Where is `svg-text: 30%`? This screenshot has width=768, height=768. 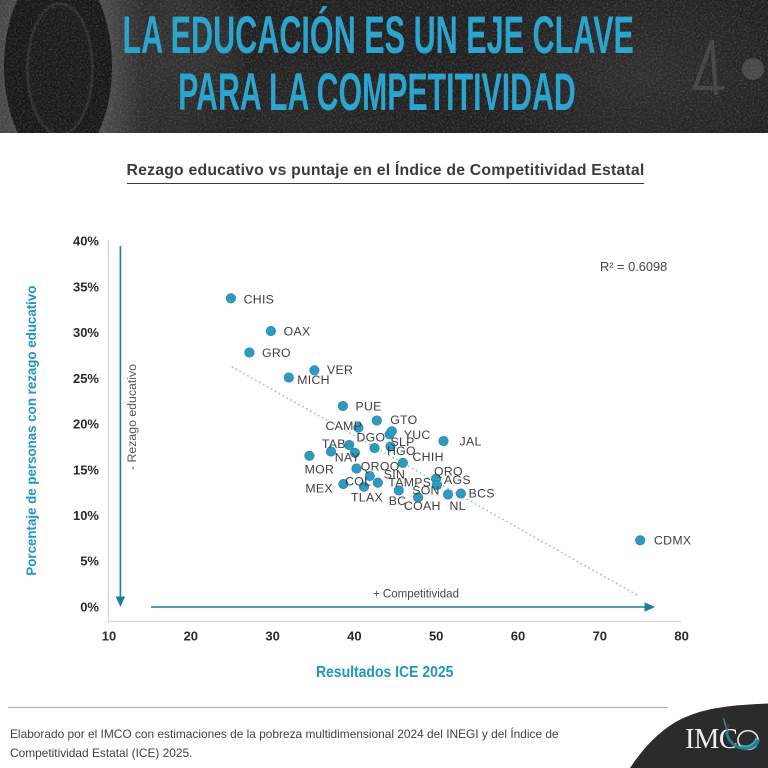 svg-text: 30% is located at coordinates (86, 332).